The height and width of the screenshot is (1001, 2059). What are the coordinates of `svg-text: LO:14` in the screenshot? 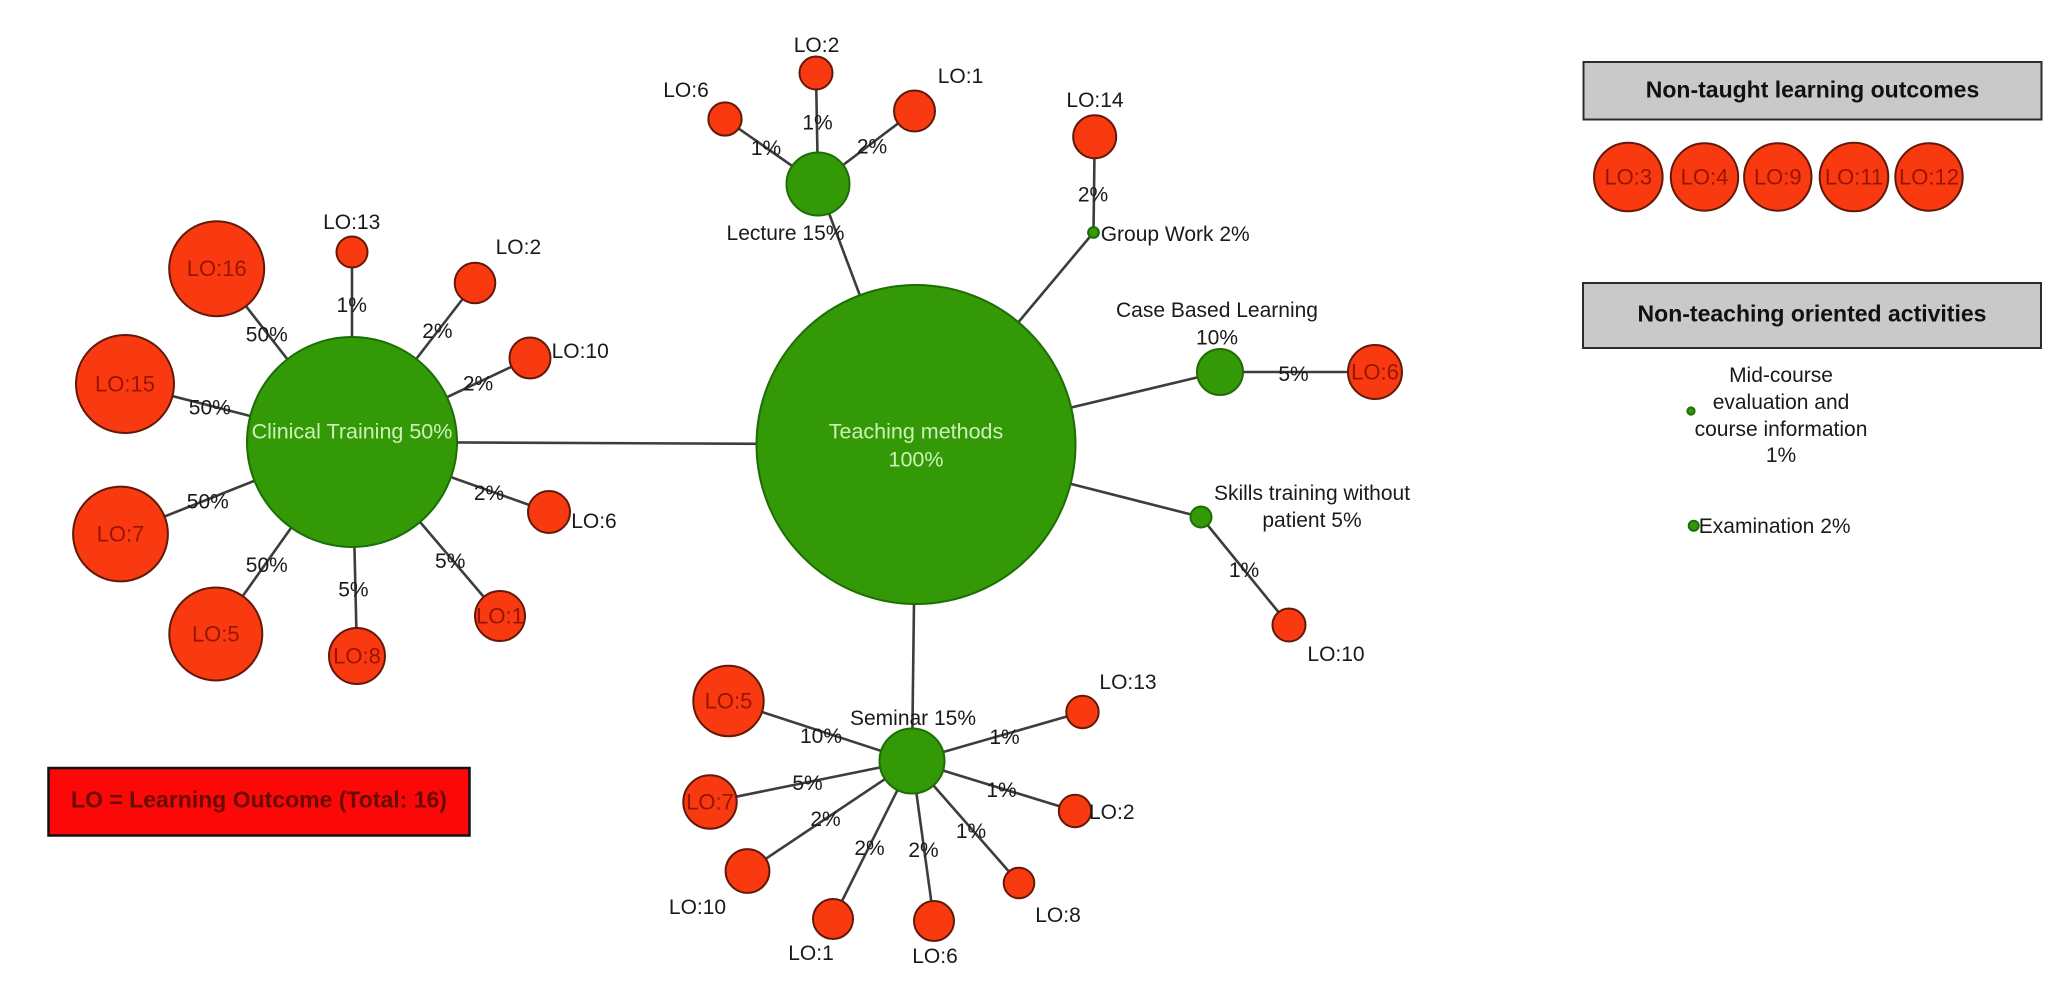 It's located at (1095, 100).